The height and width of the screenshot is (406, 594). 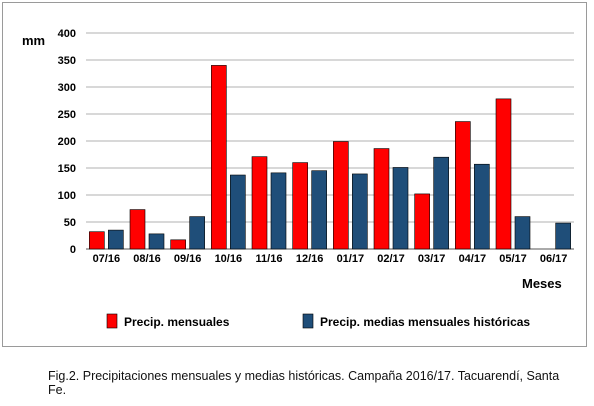 I want to click on x-tick-label: 01/17, so click(x=351, y=259).